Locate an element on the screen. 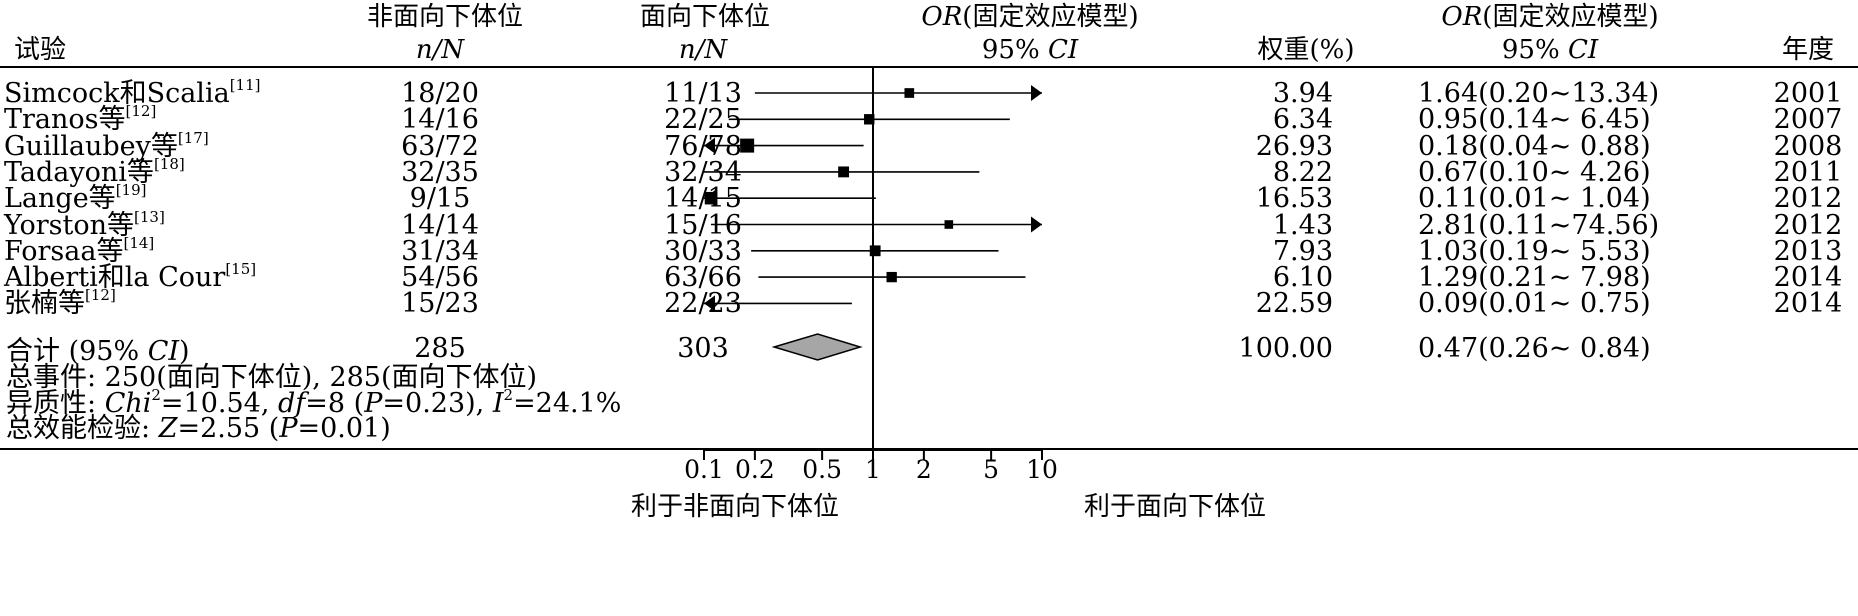 This screenshot has height=616, width=1858. nN-header-2: n/N is located at coordinates (703, 50).